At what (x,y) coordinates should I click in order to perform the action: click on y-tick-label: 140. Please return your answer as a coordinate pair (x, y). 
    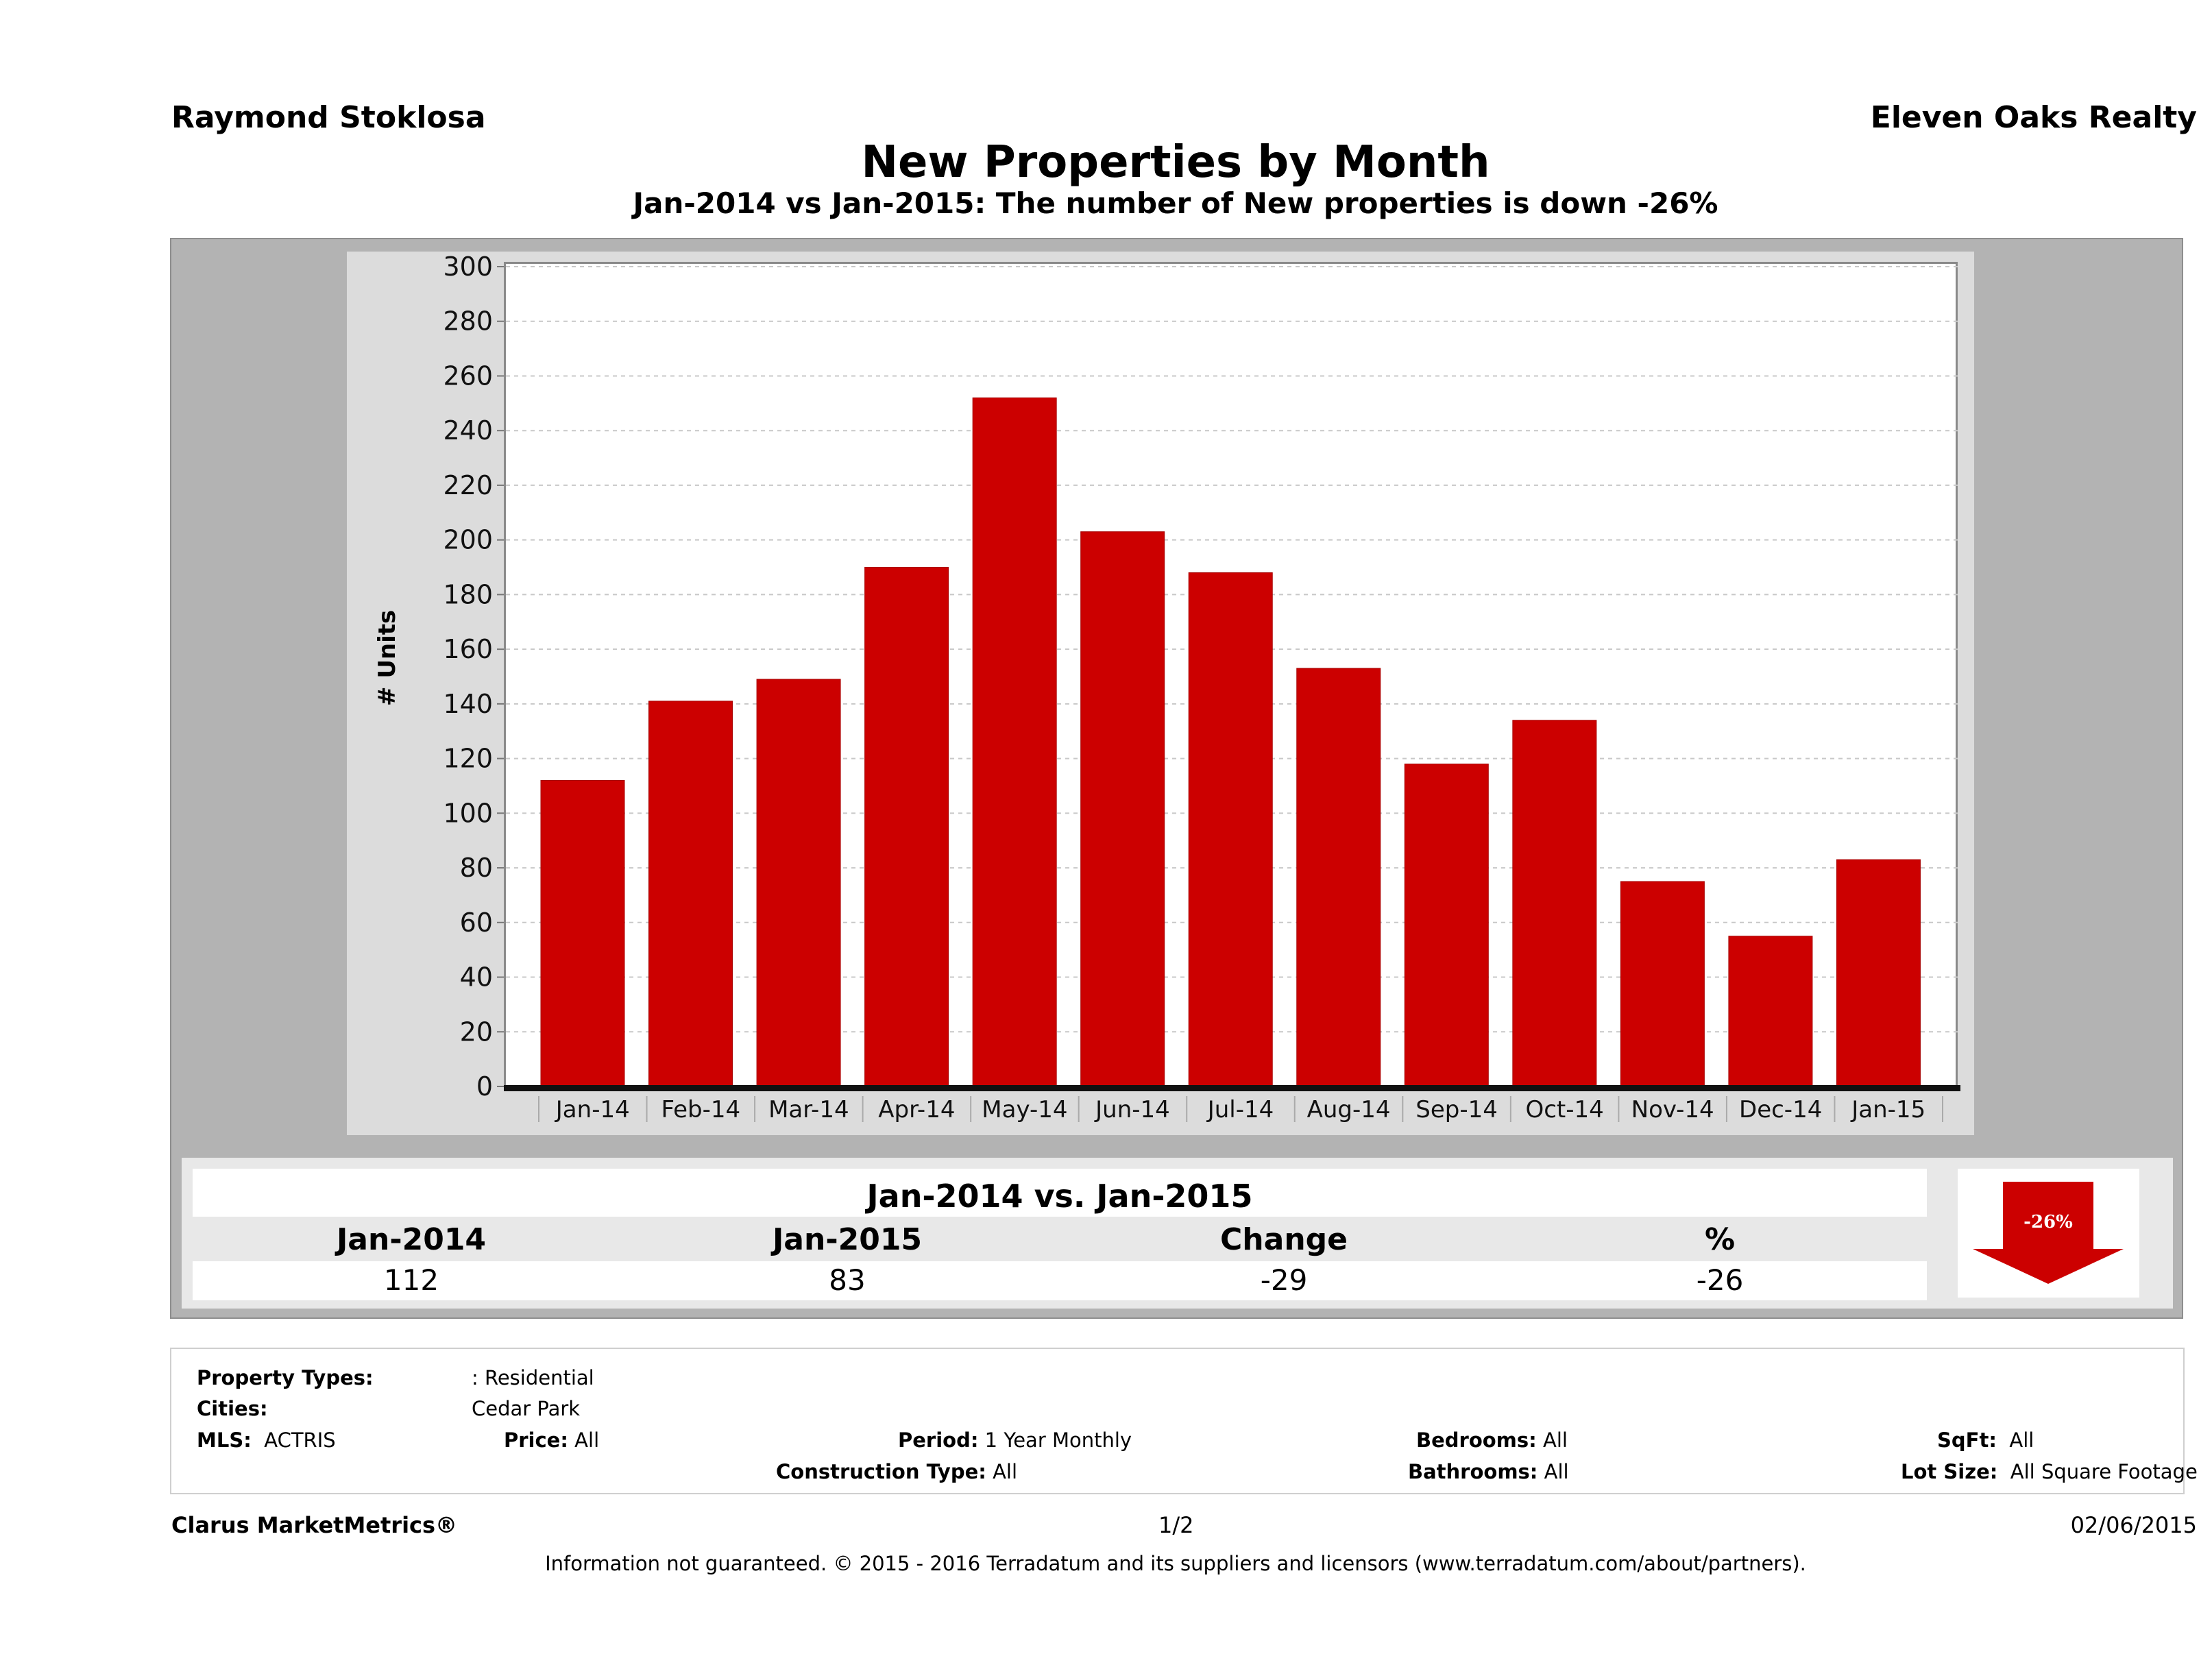
    Looking at the image, I should click on (468, 704).